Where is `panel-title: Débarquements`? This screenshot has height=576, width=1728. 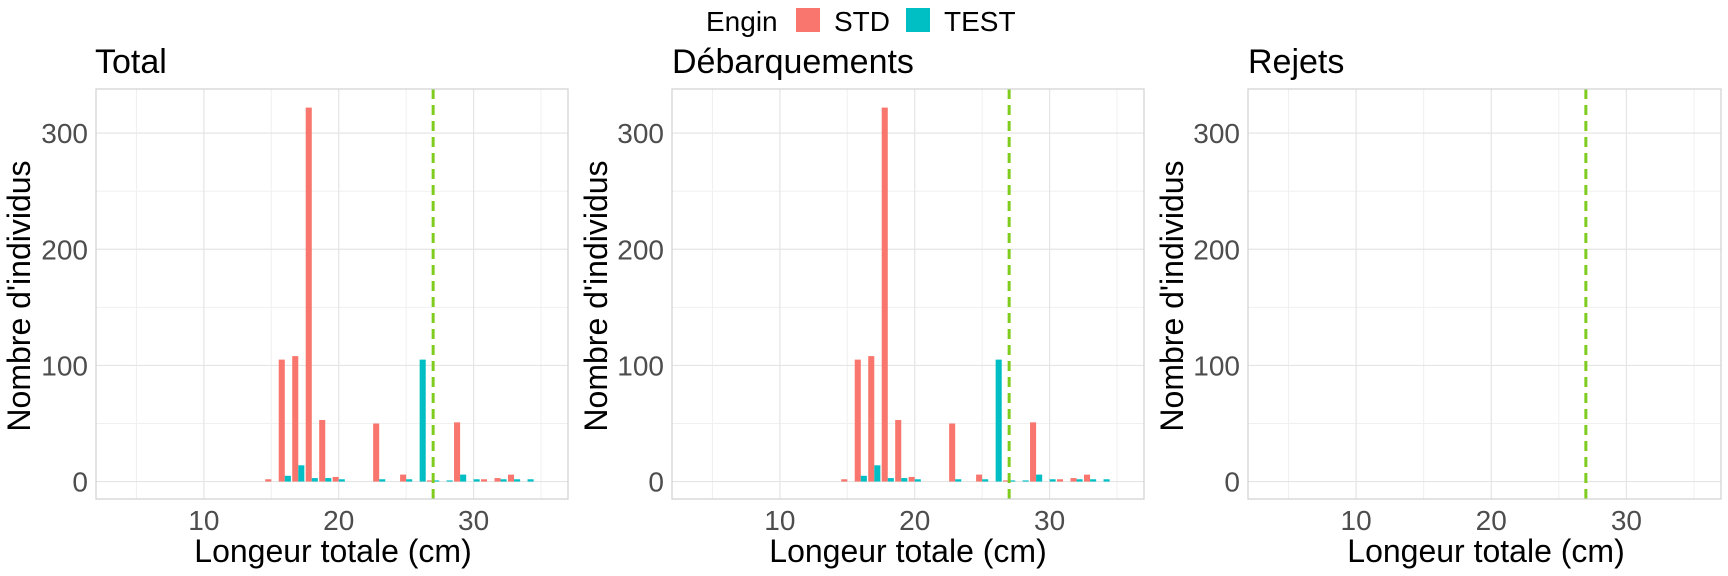
panel-title: Débarquements is located at coordinates (793, 62).